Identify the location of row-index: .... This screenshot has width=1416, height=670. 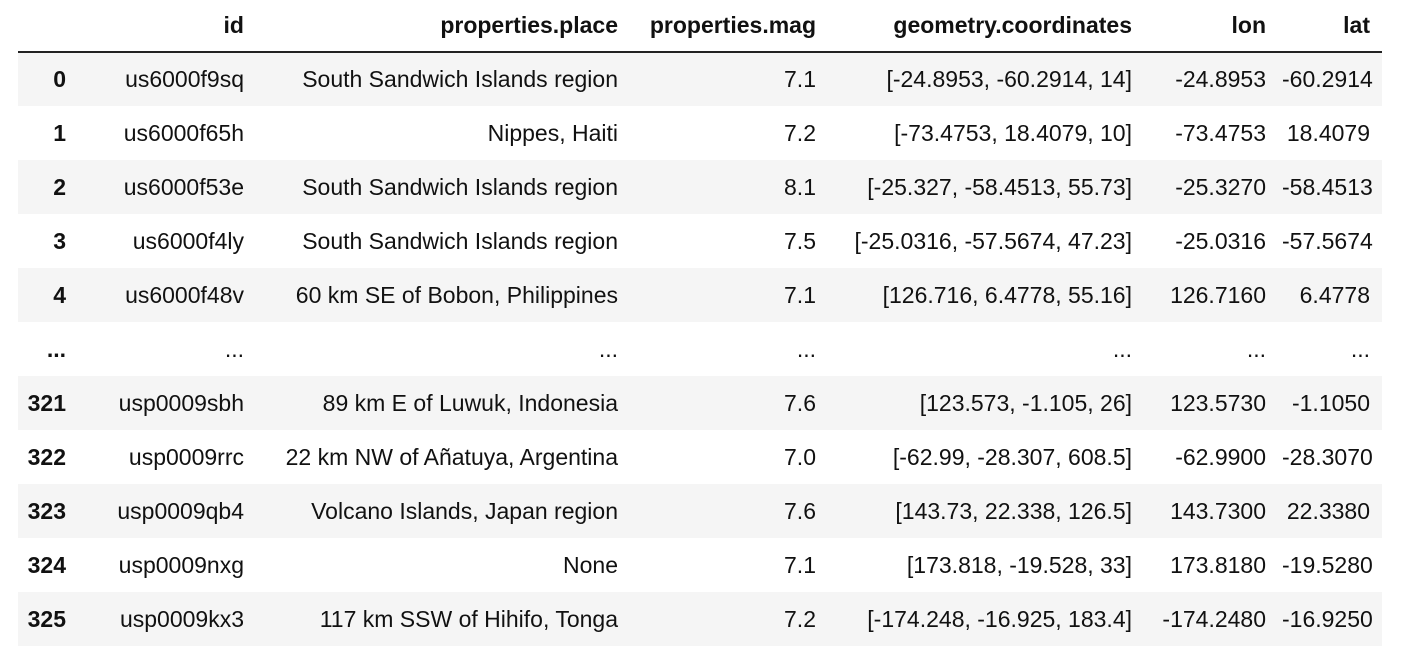
(56, 348).